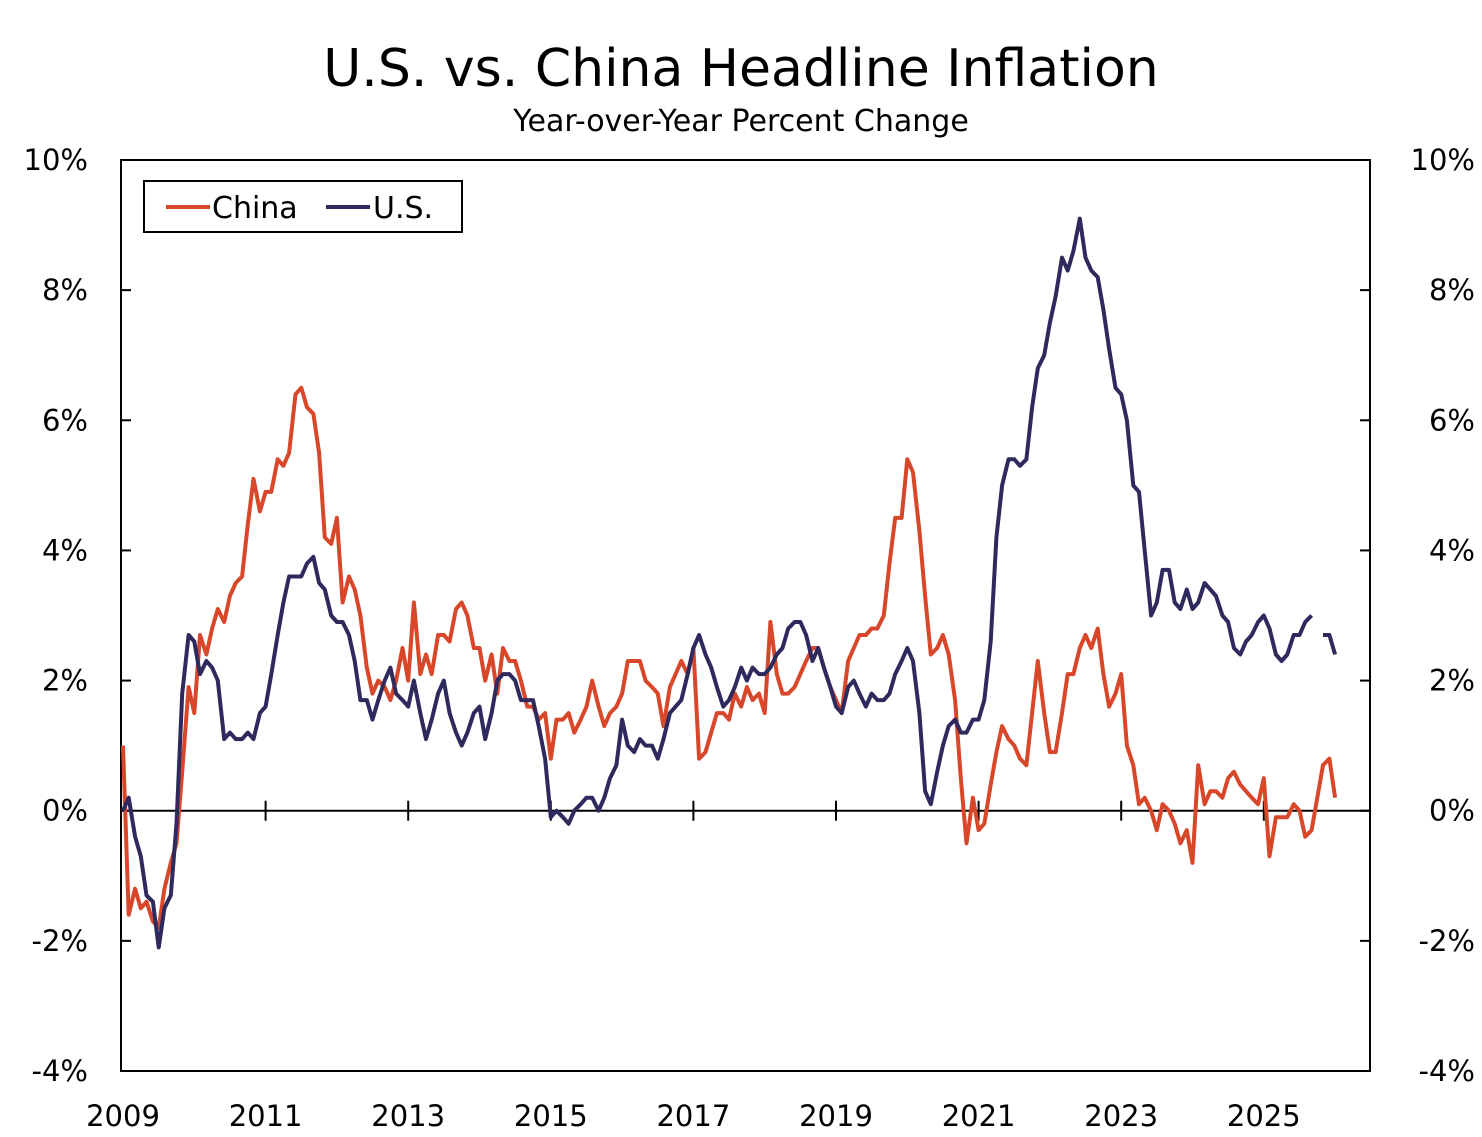 The height and width of the screenshot is (1137, 1482). What do you see at coordinates (740, 121) in the screenshot?
I see `chart-subtitle: Year-over-Year Percent Change` at bounding box center [740, 121].